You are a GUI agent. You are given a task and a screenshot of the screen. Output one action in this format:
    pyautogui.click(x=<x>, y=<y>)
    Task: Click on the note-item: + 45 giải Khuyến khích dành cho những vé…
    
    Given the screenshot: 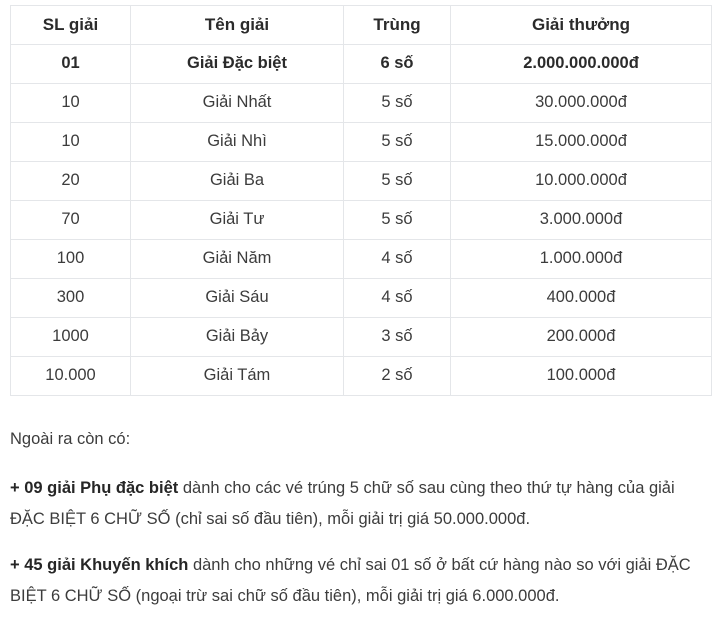 What is the action you would take?
    pyautogui.click(x=355, y=581)
    